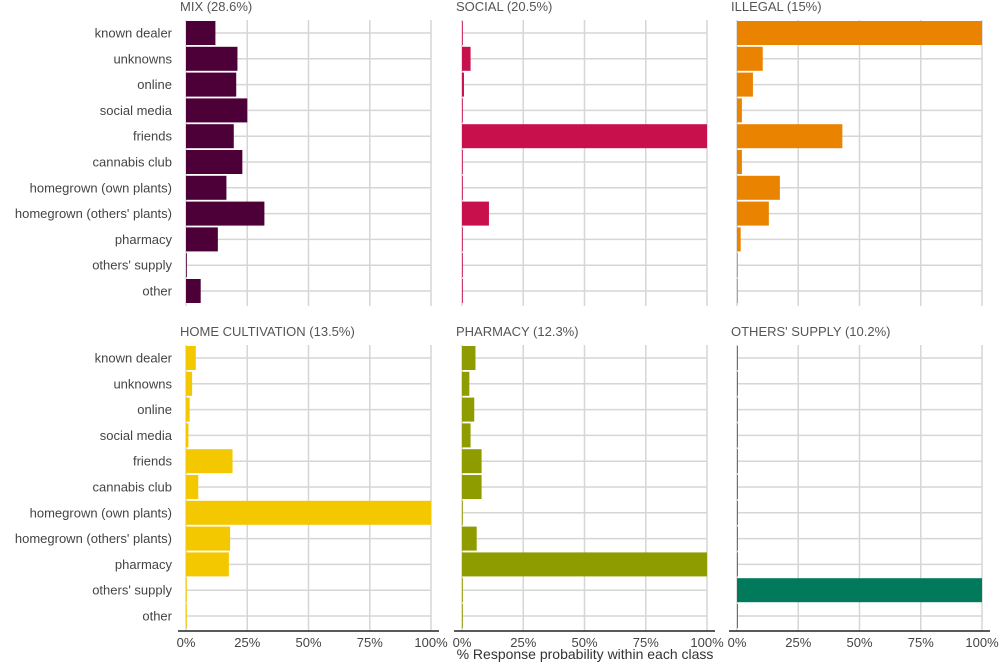 The width and height of the screenshot is (1000, 668). I want to click on y-tick-label: homegrown (others' plants), so click(93, 538).